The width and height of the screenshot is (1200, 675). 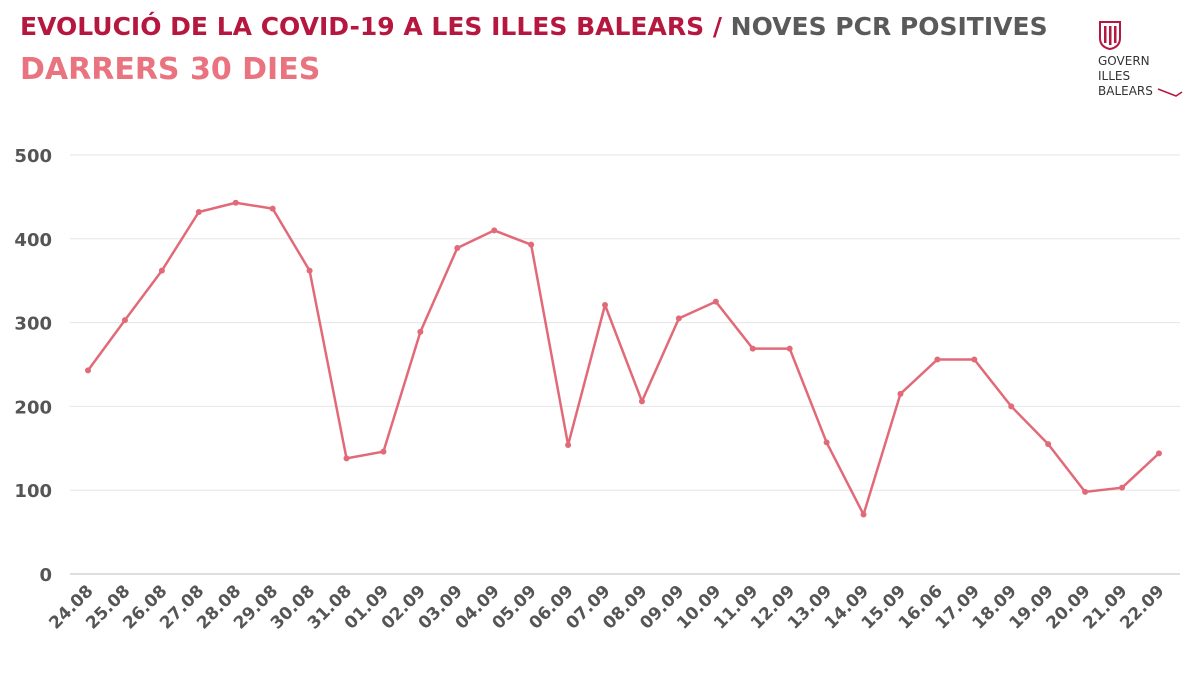 What do you see at coordinates (33, 324) in the screenshot?
I see `y-tick-label: 300` at bounding box center [33, 324].